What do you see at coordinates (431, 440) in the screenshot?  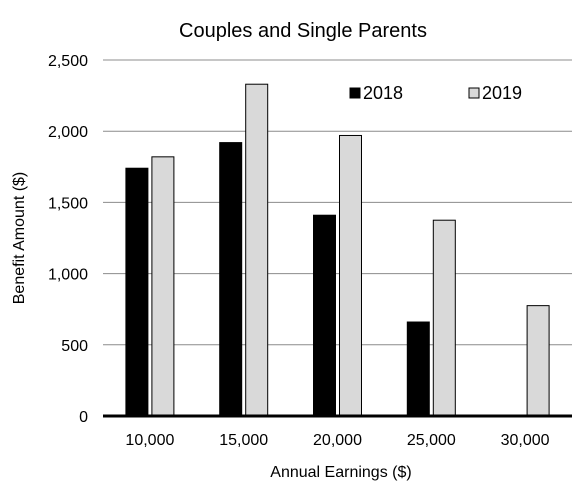 I see `x-tick-label: 25,000` at bounding box center [431, 440].